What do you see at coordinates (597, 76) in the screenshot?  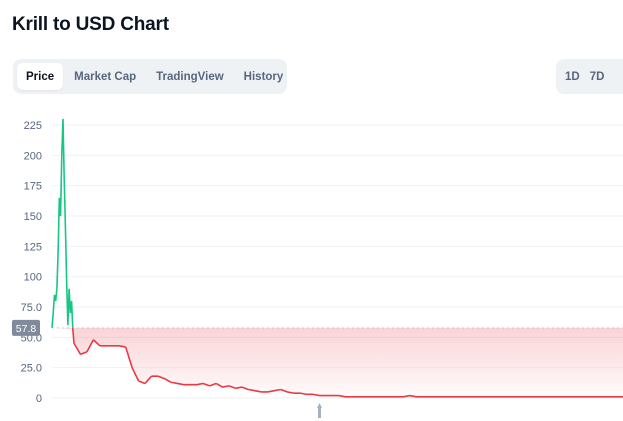 I see `range-7d: 7D` at bounding box center [597, 76].